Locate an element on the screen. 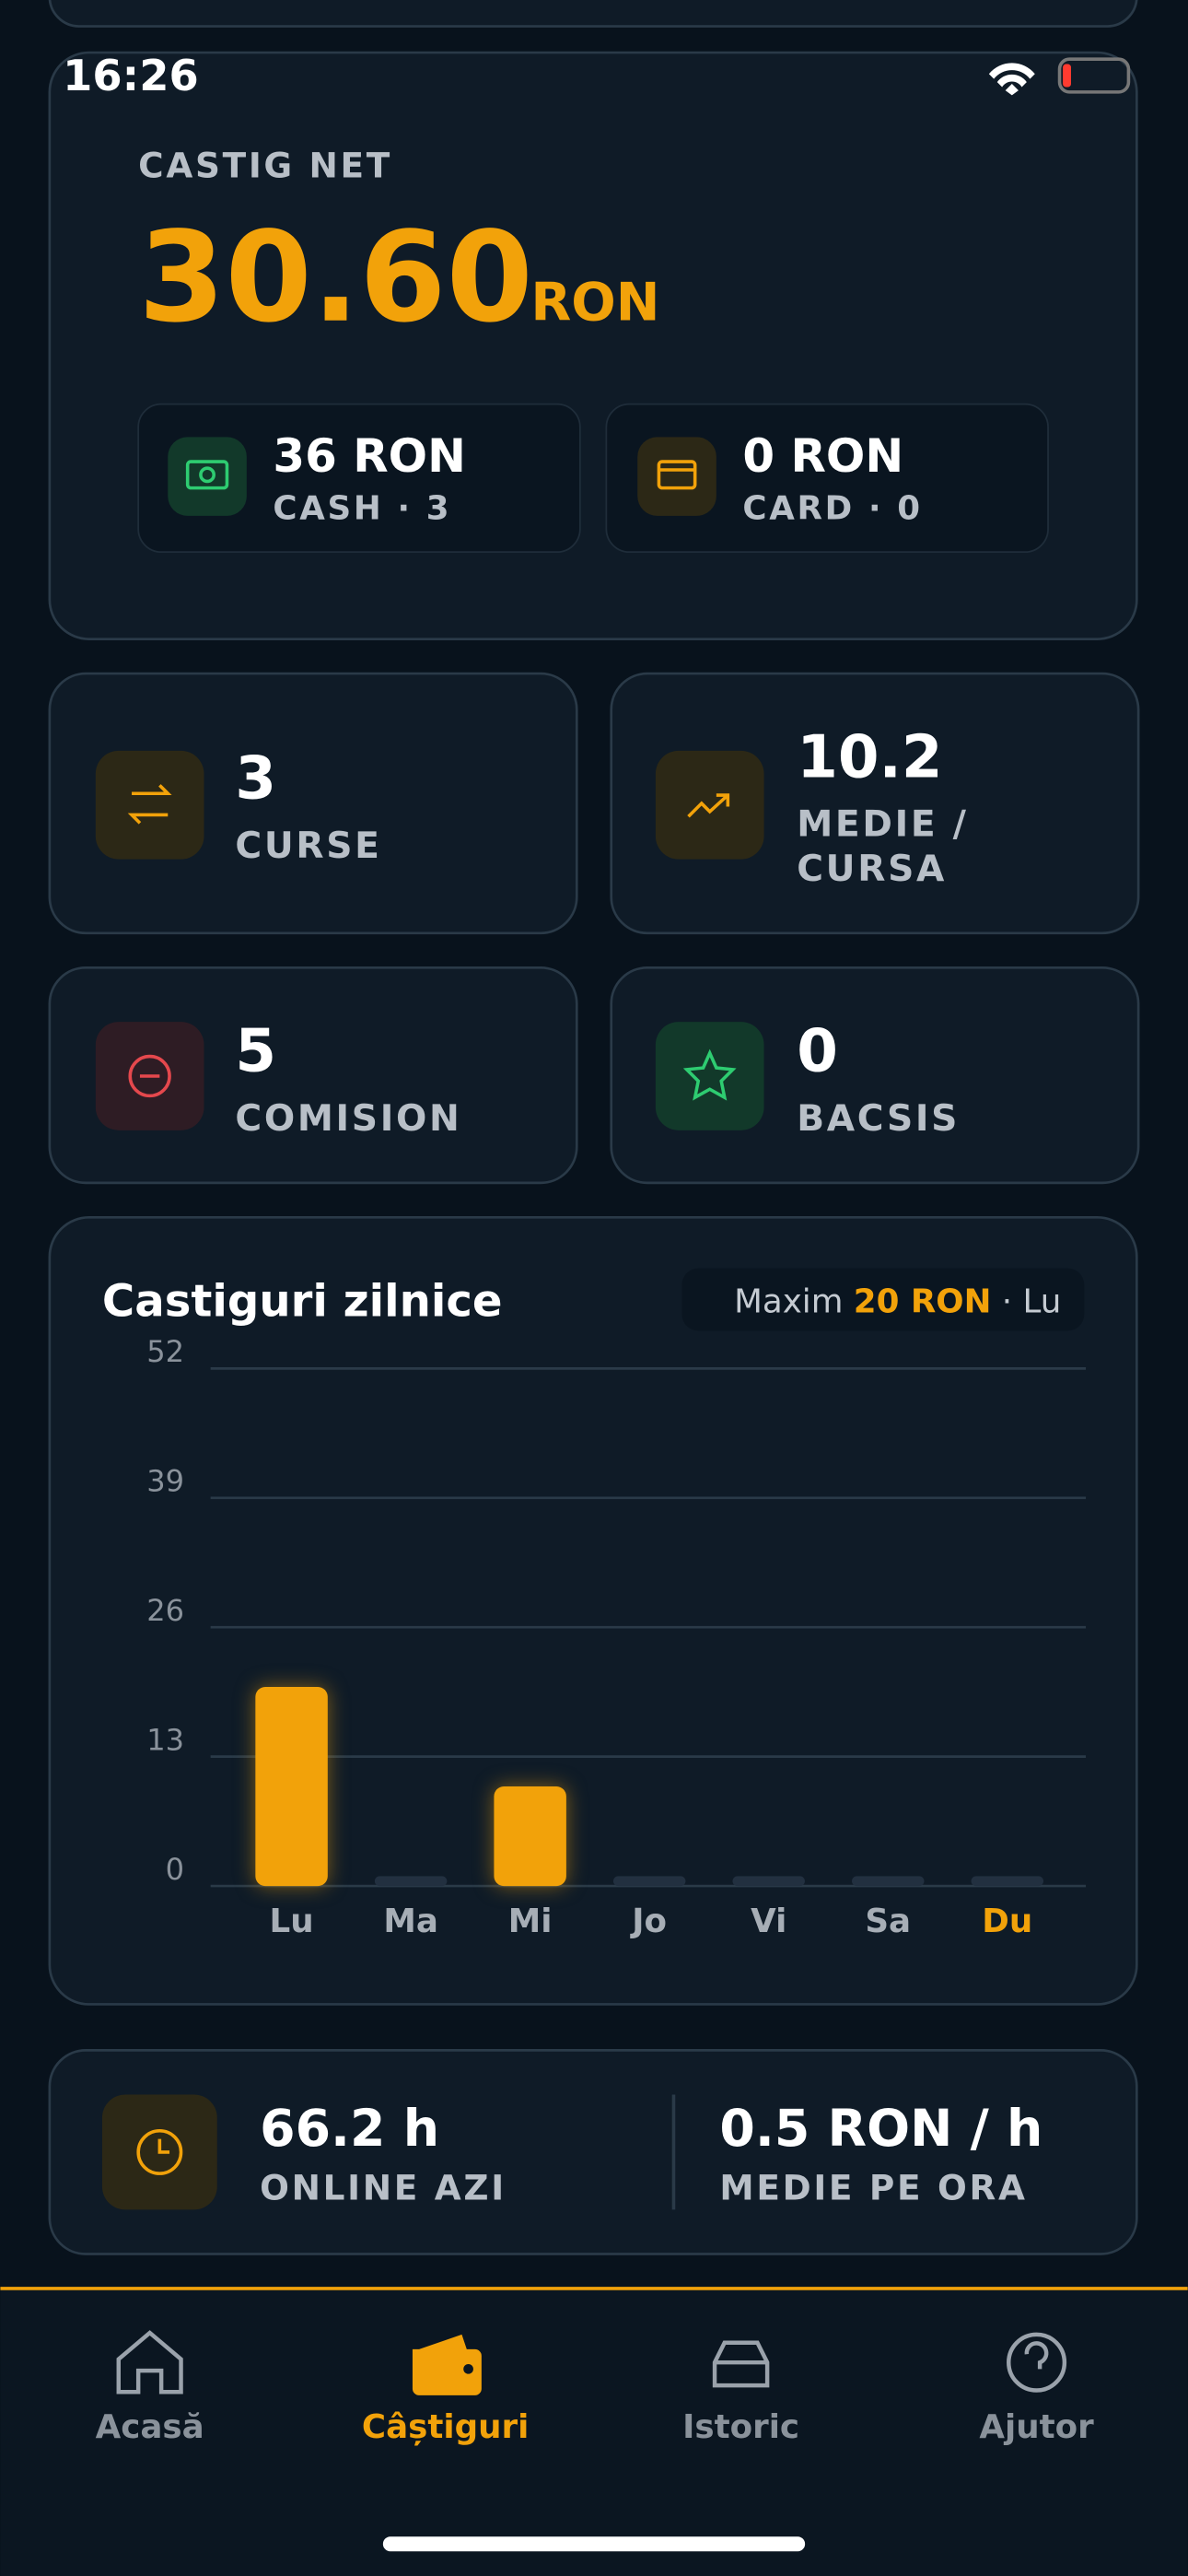 The width and height of the screenshot is (1188, 2576). card-value: 0 RON is located at coordinates (822, 456).